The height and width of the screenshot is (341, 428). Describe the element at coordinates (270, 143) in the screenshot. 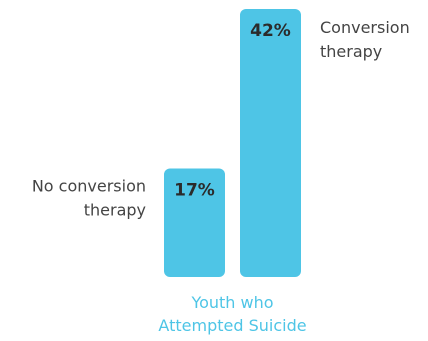

I see `bar-conversion-therapy` at that location.